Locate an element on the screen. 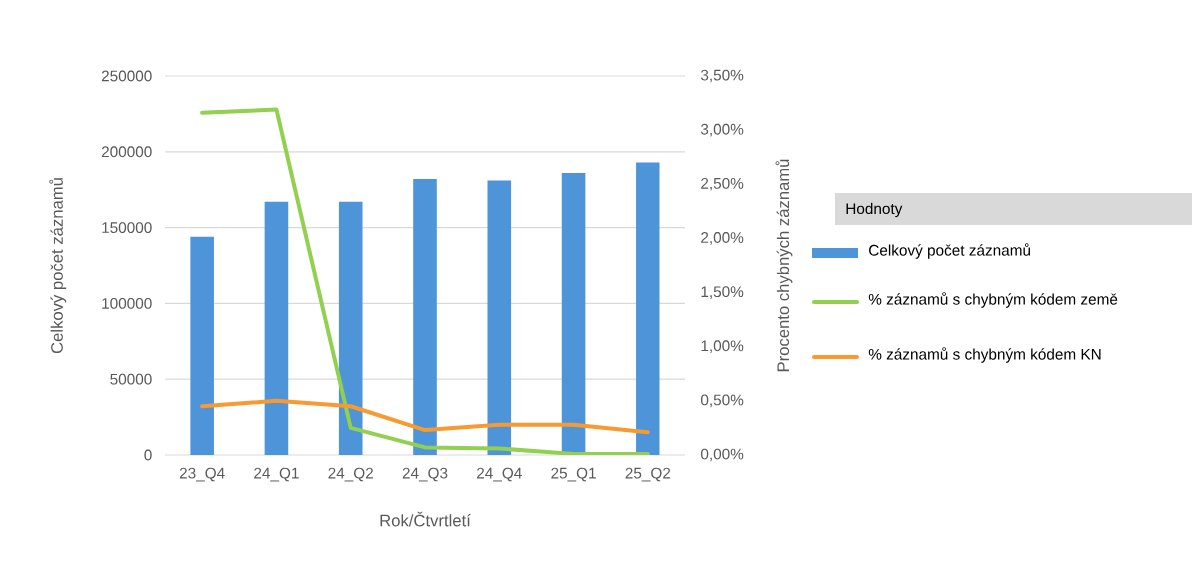 This screenshot has width=1192, height=585. x-tick-label: 23_Q4 is located at coordinates (202, 474).